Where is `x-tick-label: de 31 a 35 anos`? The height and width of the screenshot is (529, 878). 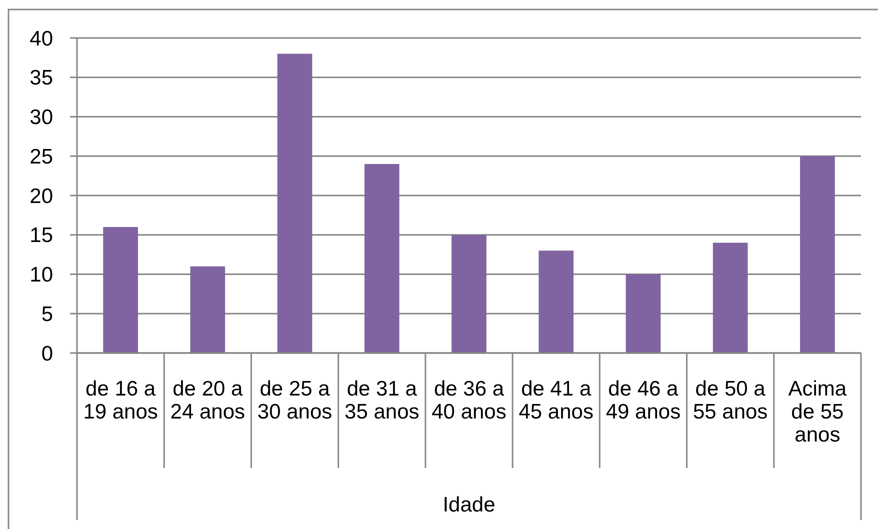 x-tick-label: de 31 a 35 anos is located at coordinates (382, 400).